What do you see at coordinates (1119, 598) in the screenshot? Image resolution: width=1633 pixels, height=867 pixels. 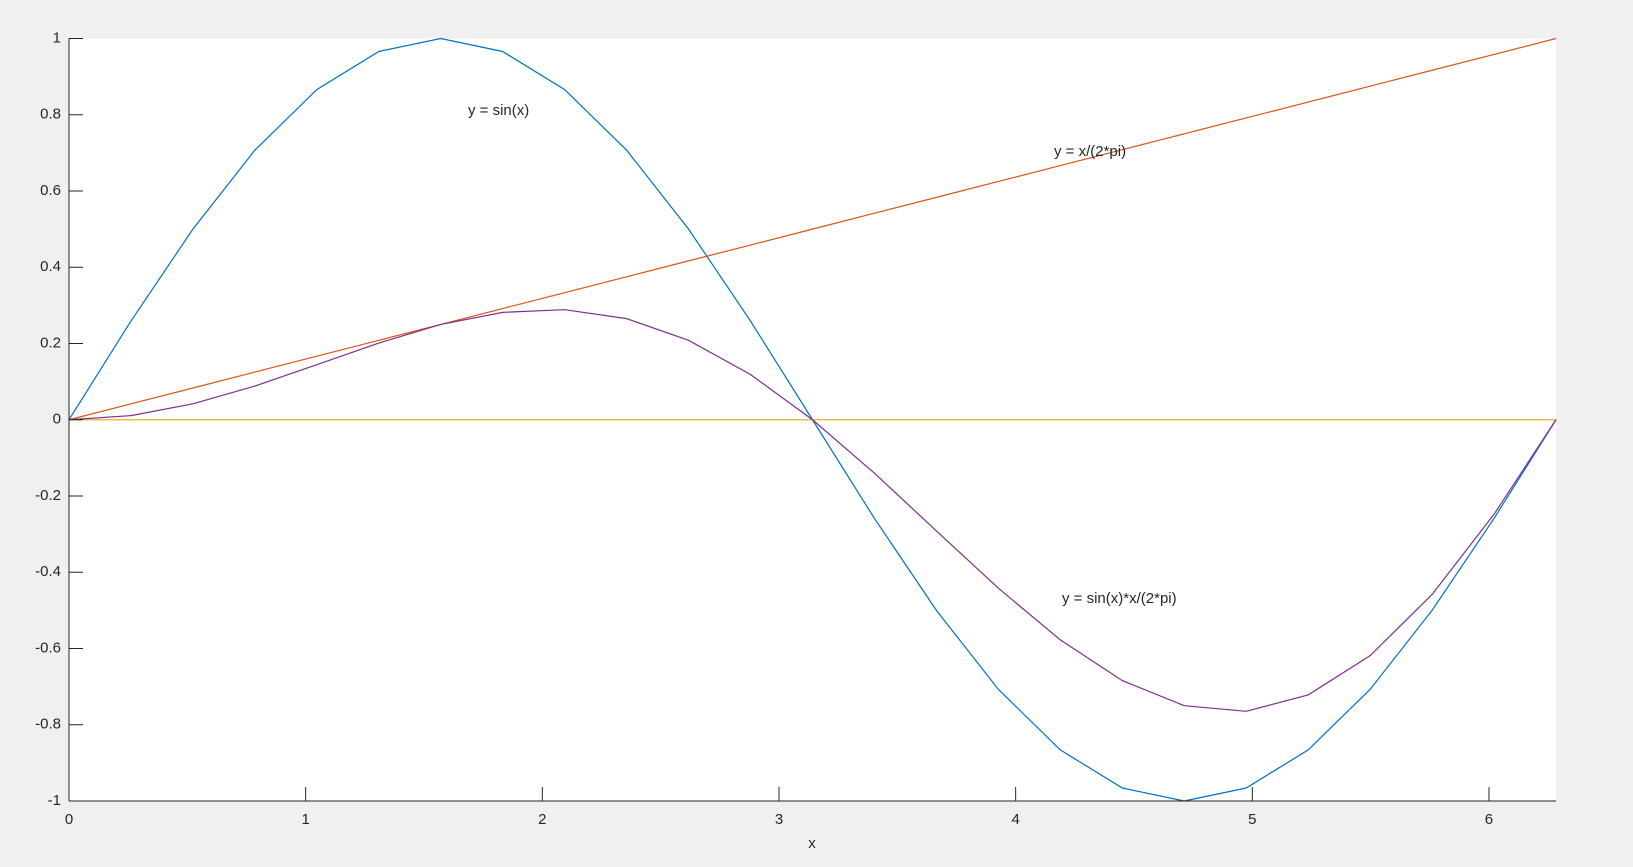 I see `annotation: y = sin(x)*x/(2*pi)` at bounding box center [1119, 598].